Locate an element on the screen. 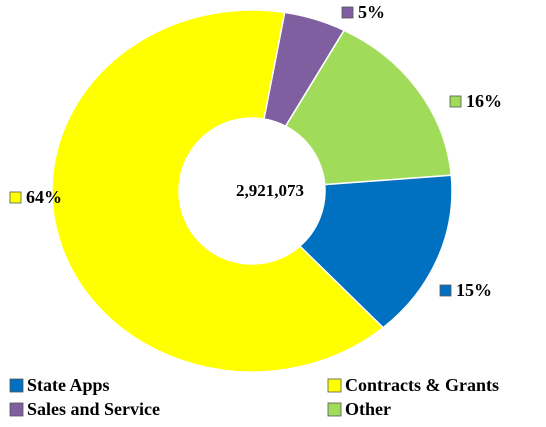 The image size is (546, 427). legend-label: Sales and Service is located at coordinates (93, 409).